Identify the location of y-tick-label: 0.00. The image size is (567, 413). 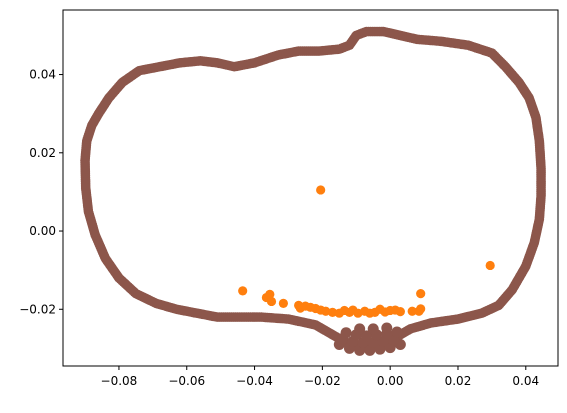
(42, 231).